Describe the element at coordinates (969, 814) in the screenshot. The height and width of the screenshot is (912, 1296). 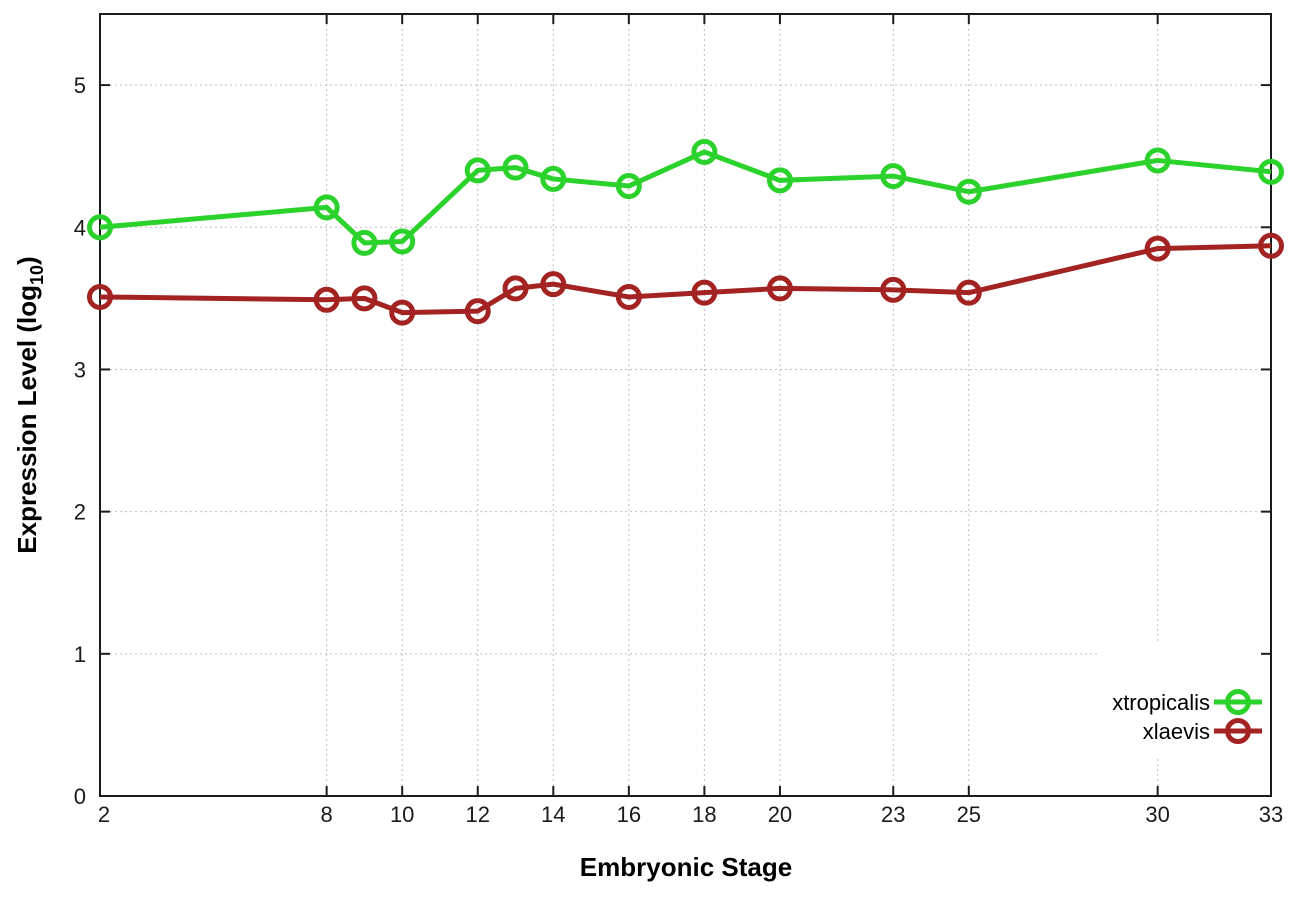
I see `x-tick-label: 25` at that location.